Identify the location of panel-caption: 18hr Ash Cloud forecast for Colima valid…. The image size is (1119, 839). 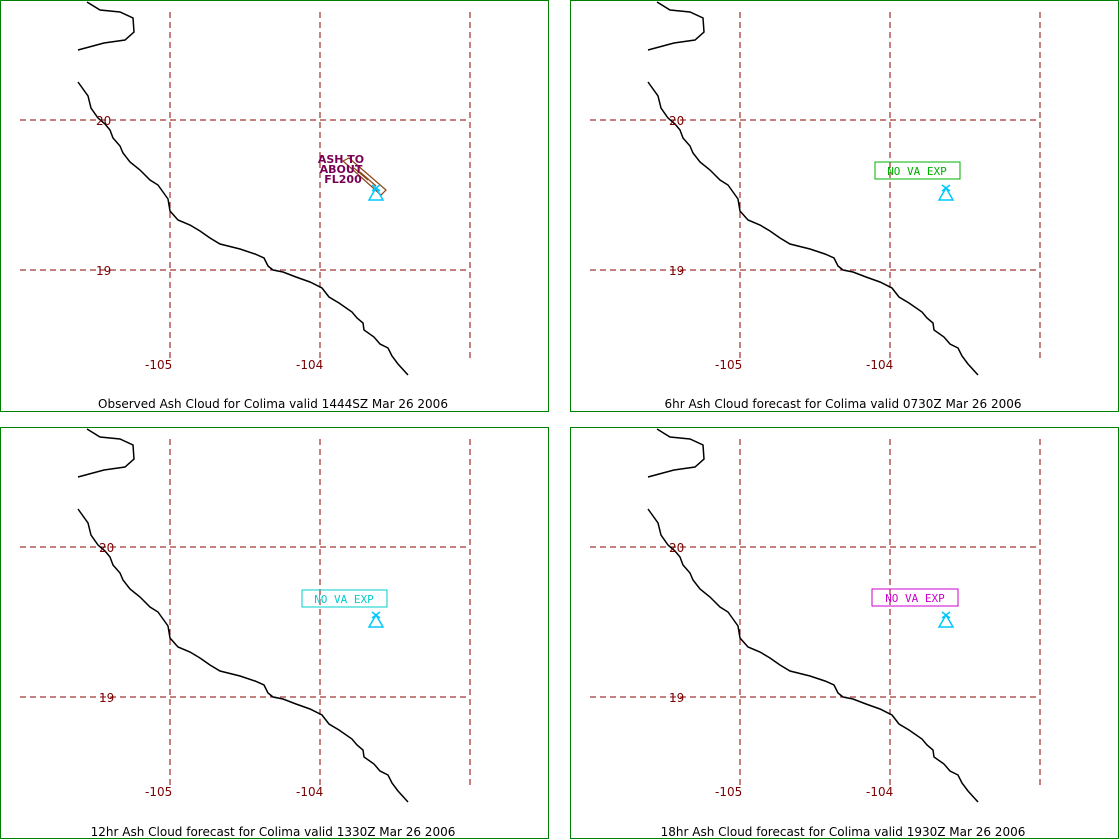
(843, 832).